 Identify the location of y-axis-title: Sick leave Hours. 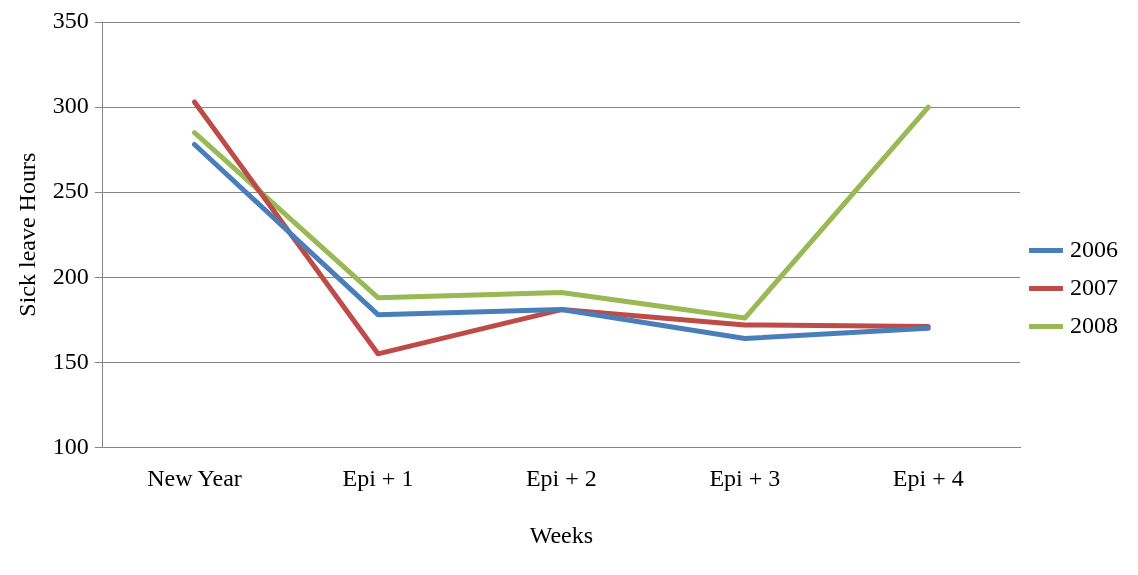
(26, 234).